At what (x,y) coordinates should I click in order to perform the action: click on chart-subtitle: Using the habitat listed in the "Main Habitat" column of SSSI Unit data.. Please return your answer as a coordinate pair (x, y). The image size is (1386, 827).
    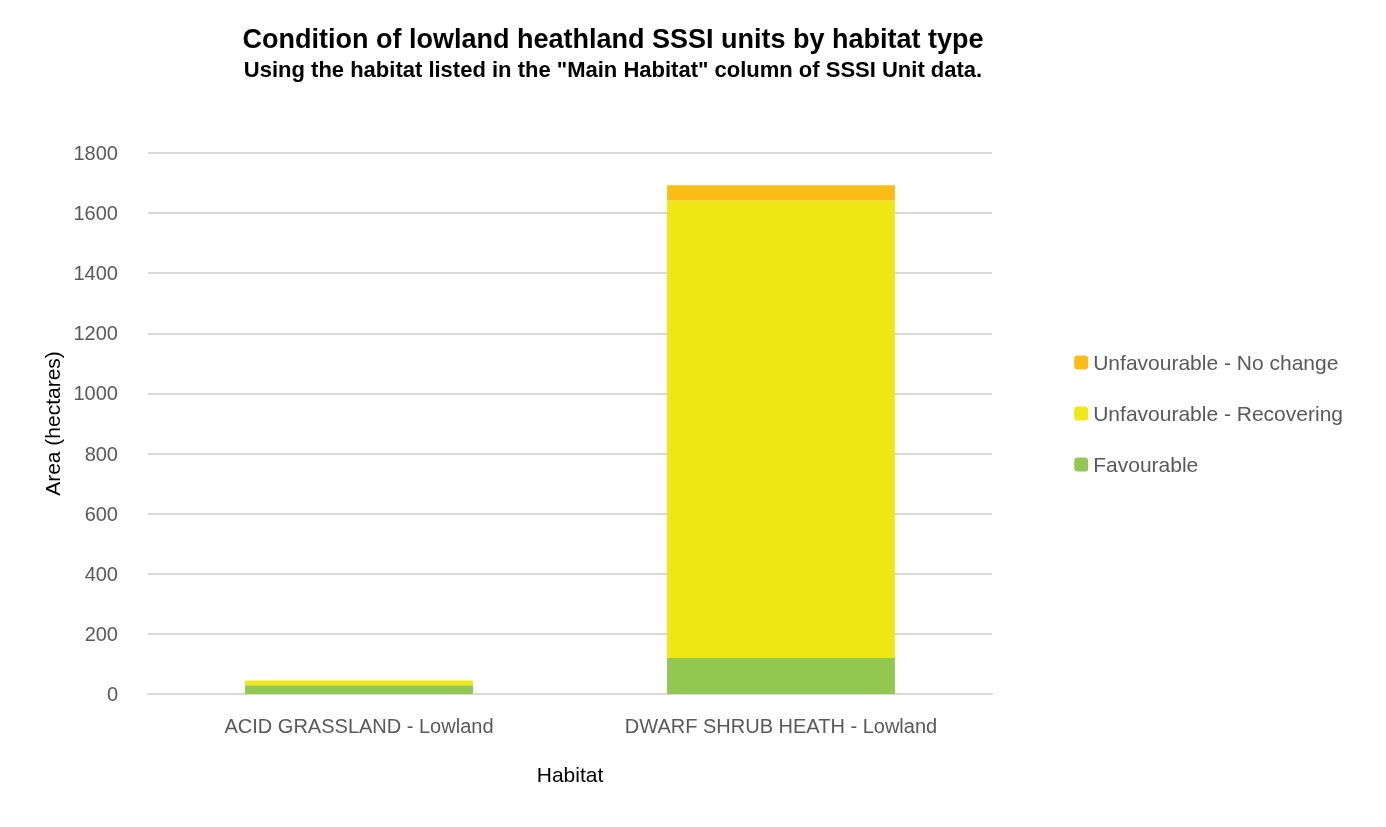
    Looking at the image, I should click on (613, 69).